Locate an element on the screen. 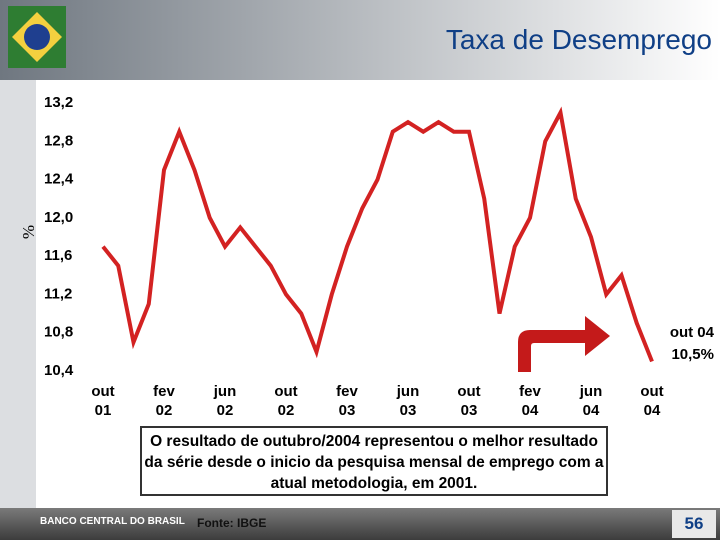 The width and height of the screenshot is (720, 540). y-tick-label: 10,4 is located at coordinates (59, 370).